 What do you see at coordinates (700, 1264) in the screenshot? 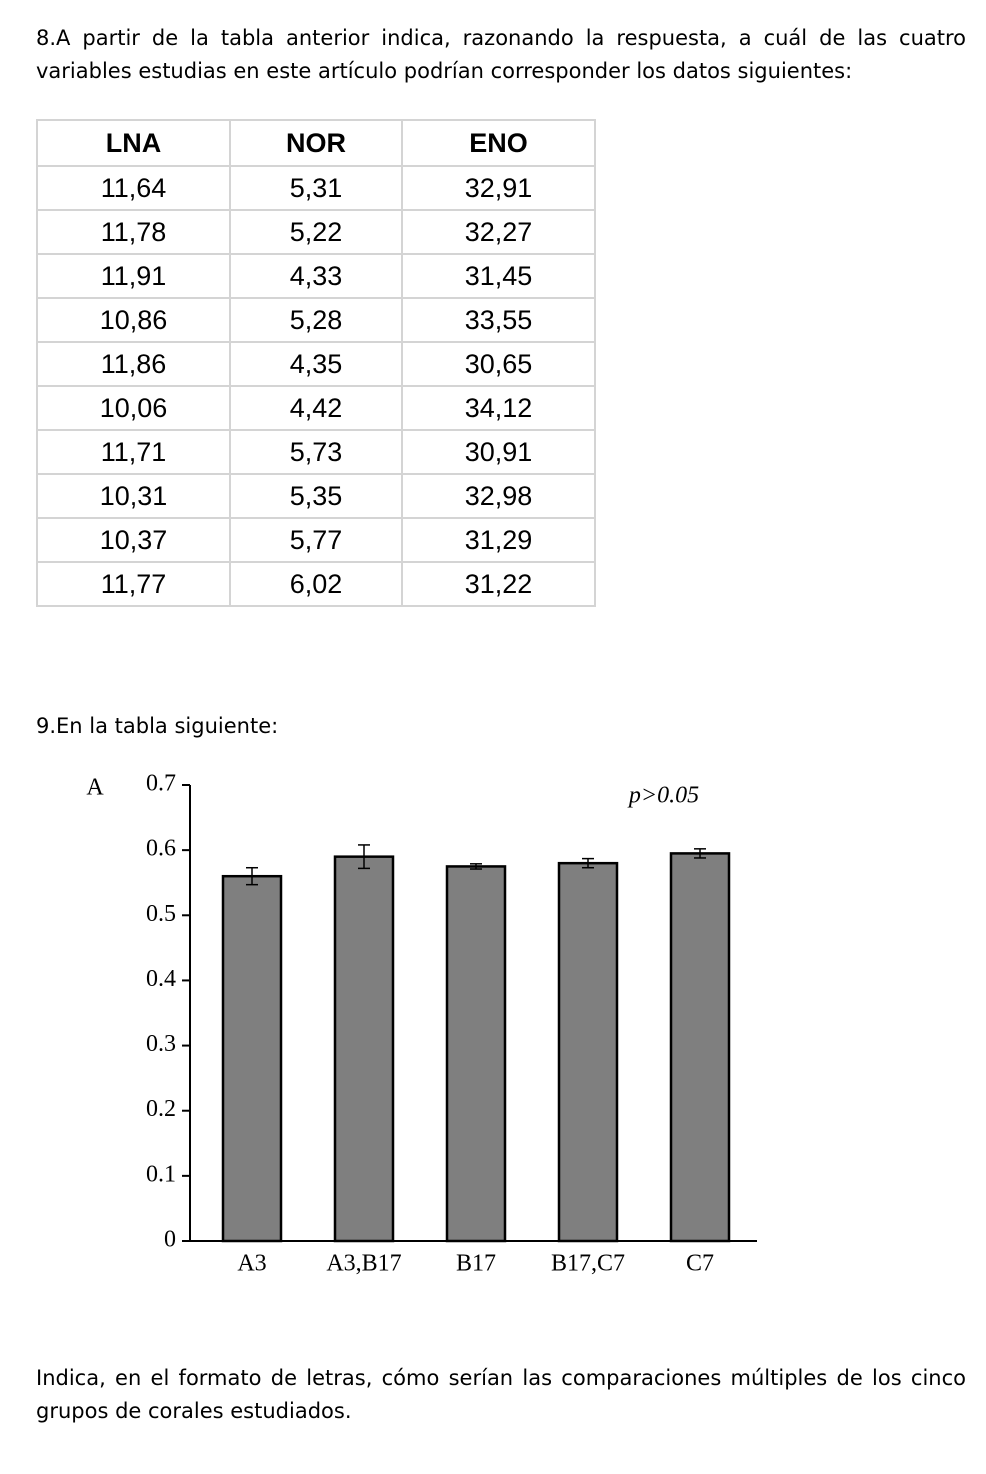
I see `x-tick-label: C7` at bounding box center [700, 1264].